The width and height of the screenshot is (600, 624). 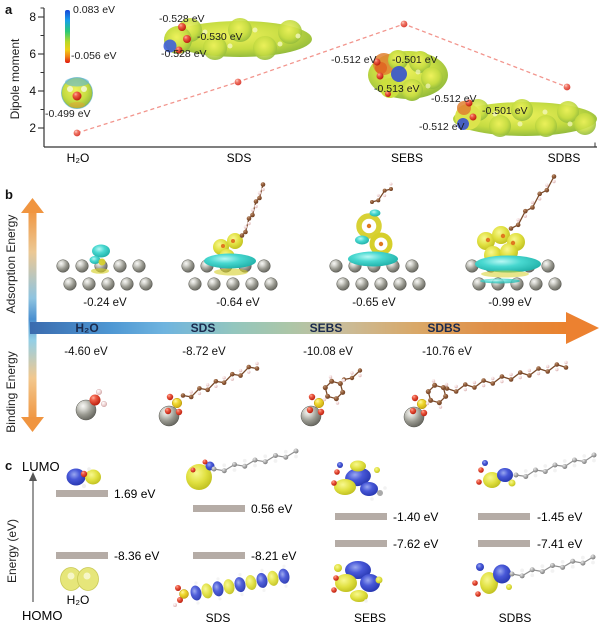 What do you see at coordinates (91, 405) in the screenshot?
I see `bind-h2o-molecule` at bounding box center [91, 405].